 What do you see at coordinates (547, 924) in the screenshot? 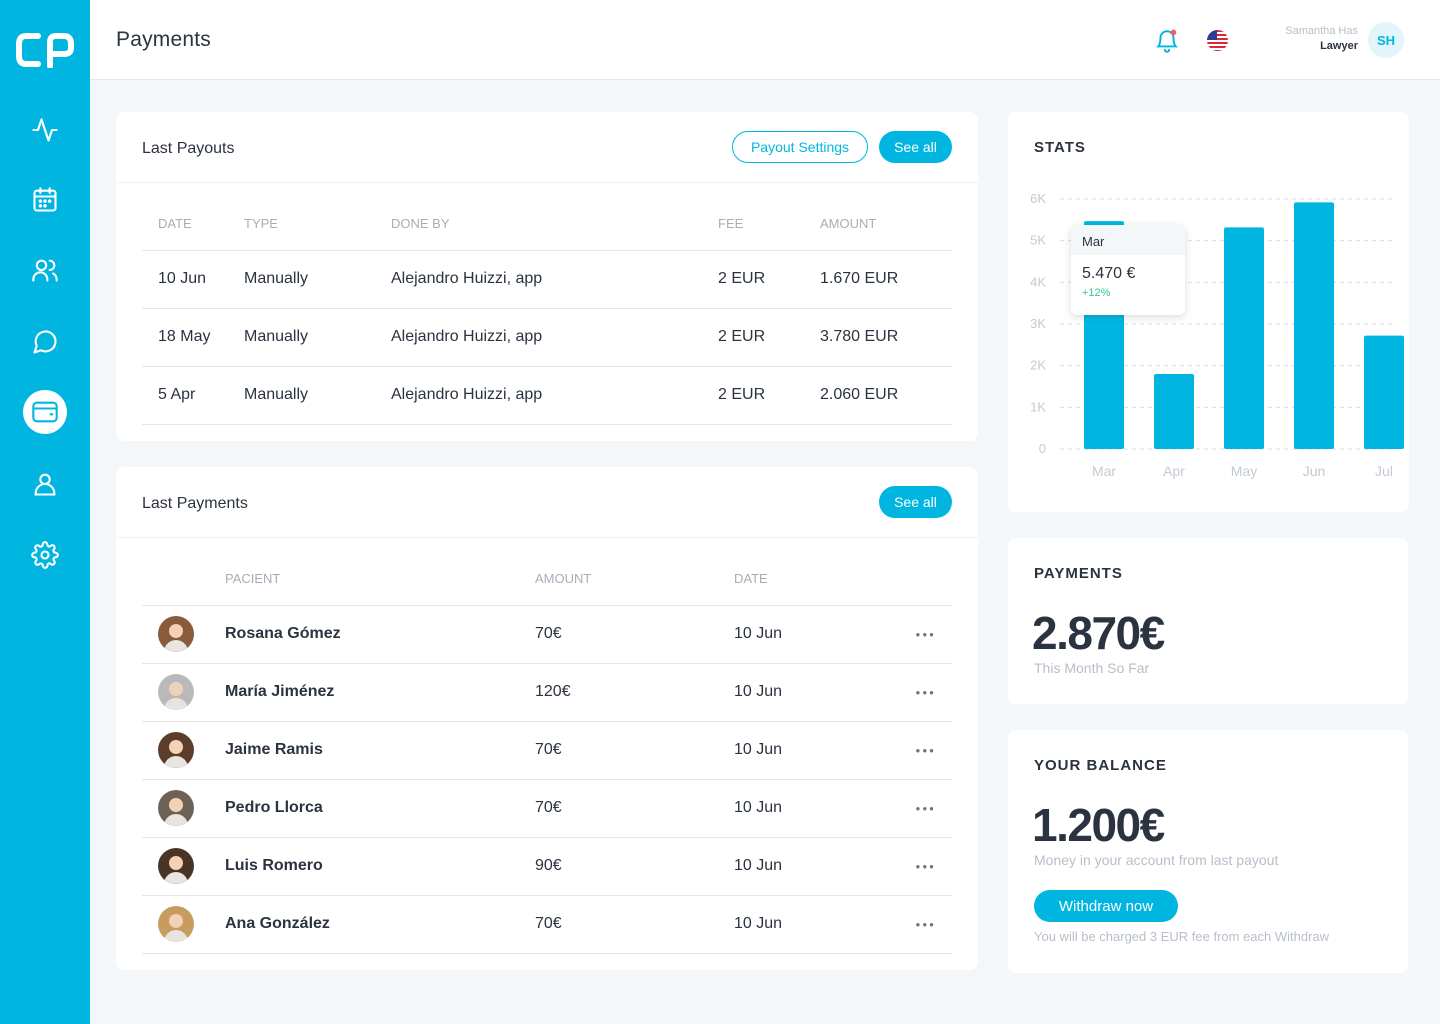
I see `table-row: Ana González 70€ 10 Jun ●●●` at bounding box center [547, 924].